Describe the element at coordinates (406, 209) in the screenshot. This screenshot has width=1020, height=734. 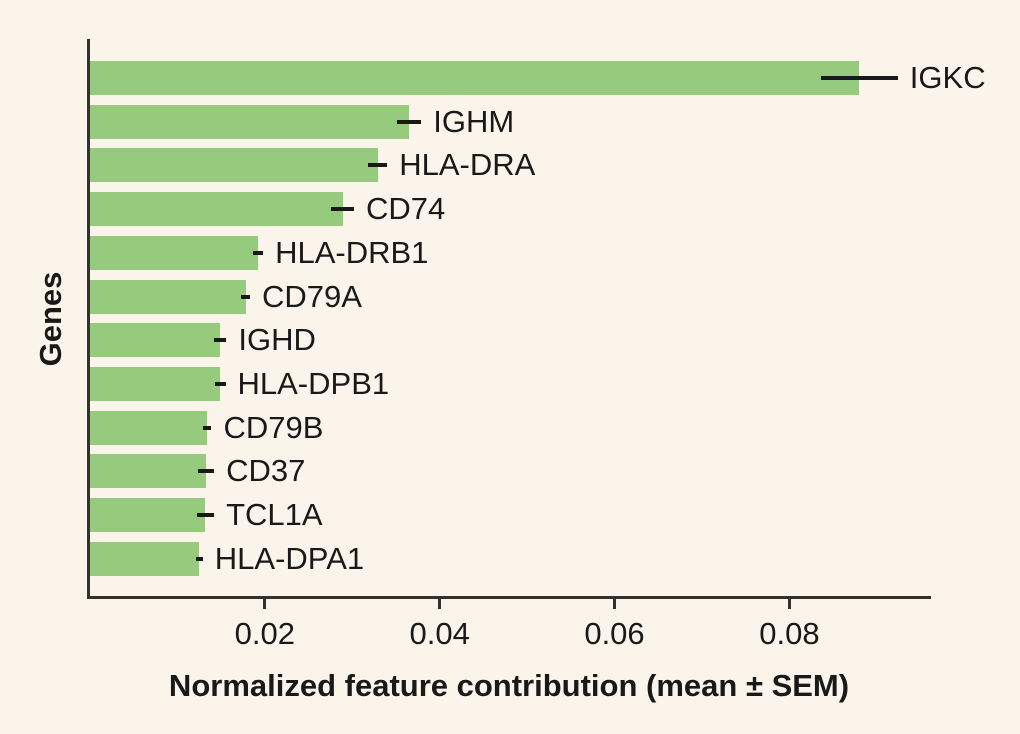
I see `bar-label-cd74: CD74` at that location.